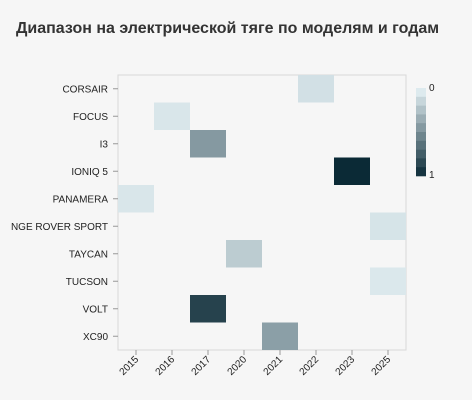 This screenshot has width=472, height=400. I want to click on x-tick-label: 2022, so click(310, 366).